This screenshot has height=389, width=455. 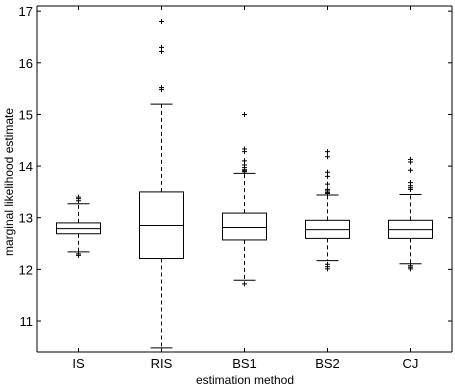 I want to click on x-tick-label: RIS, so click(x=162, y=363).